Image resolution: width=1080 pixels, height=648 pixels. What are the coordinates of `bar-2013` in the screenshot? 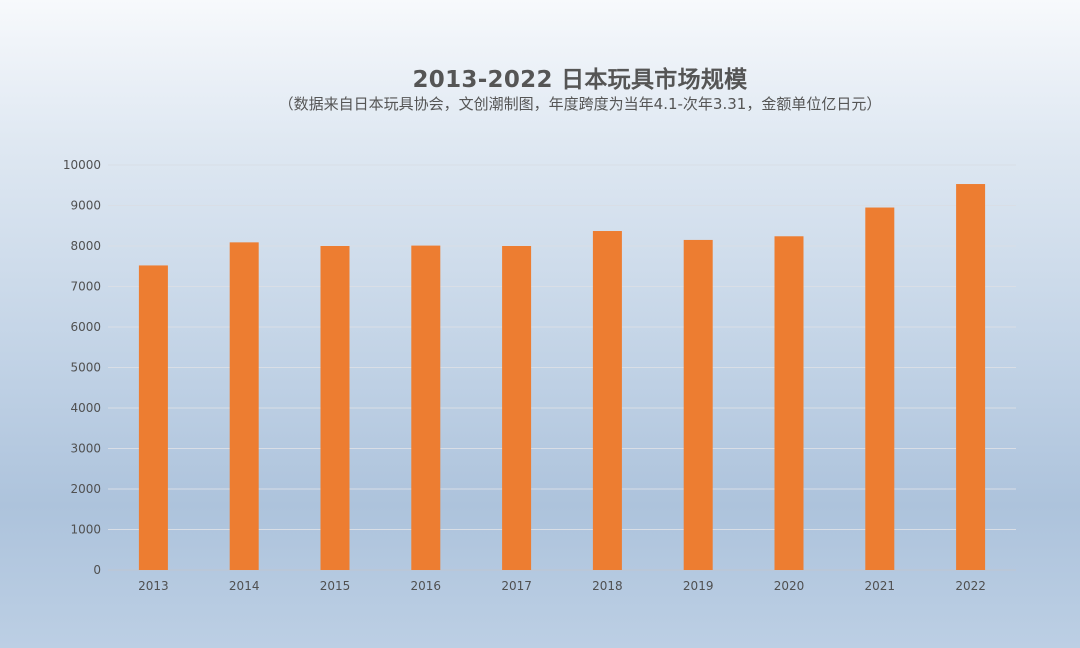 It's located at (153, 417).